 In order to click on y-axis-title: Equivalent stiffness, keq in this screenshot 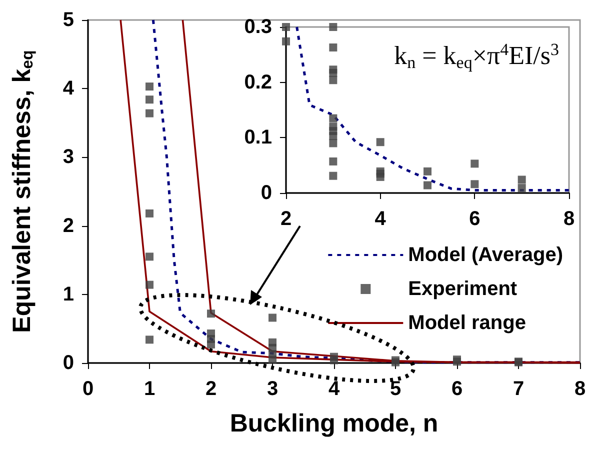, I will do `click(22, 191)`.